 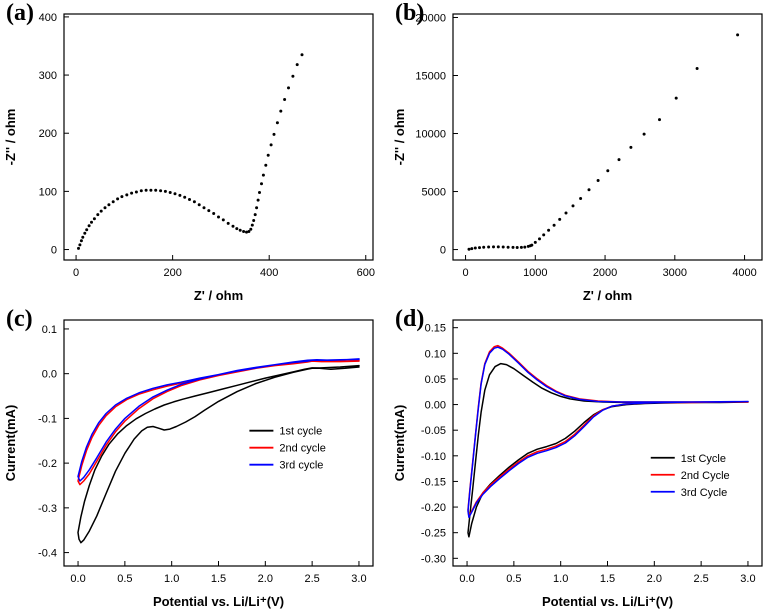 I want to click on y-tick-label: -0.05, so click(x=433, y=431).